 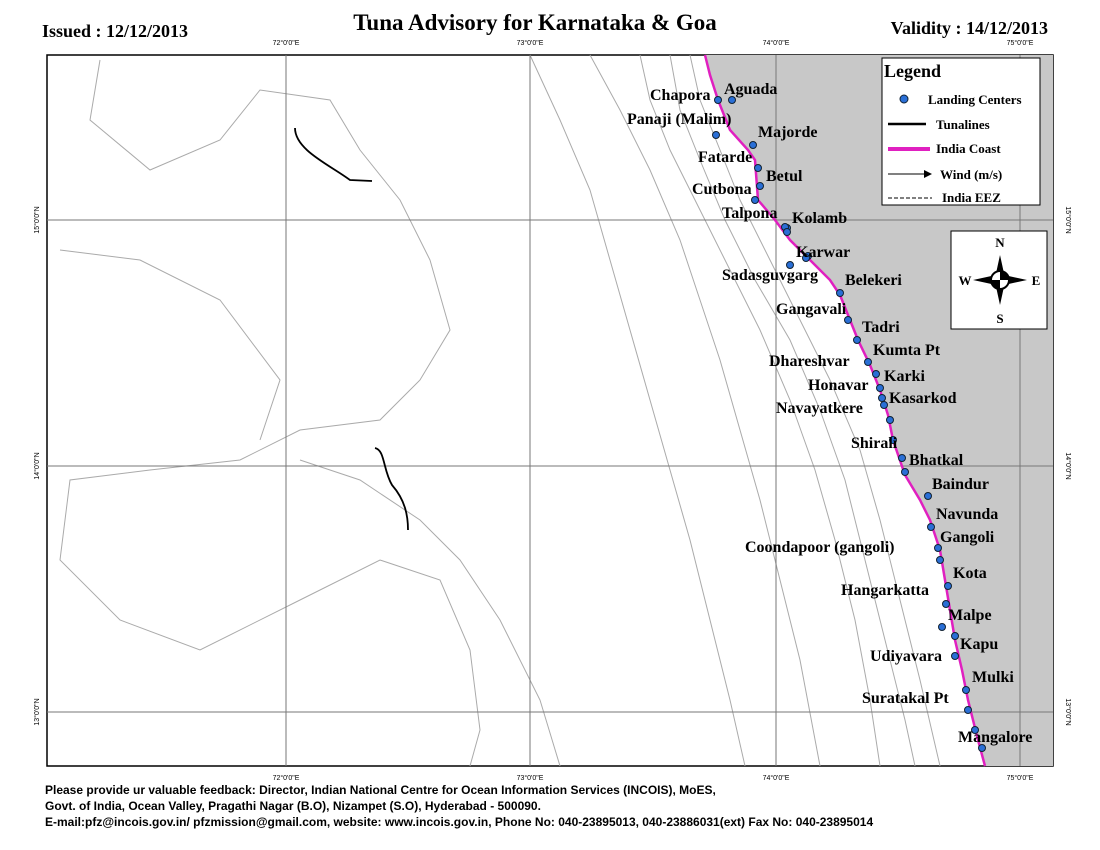 I want to click on place-label: Fatarde, so click(x=725, y=157).